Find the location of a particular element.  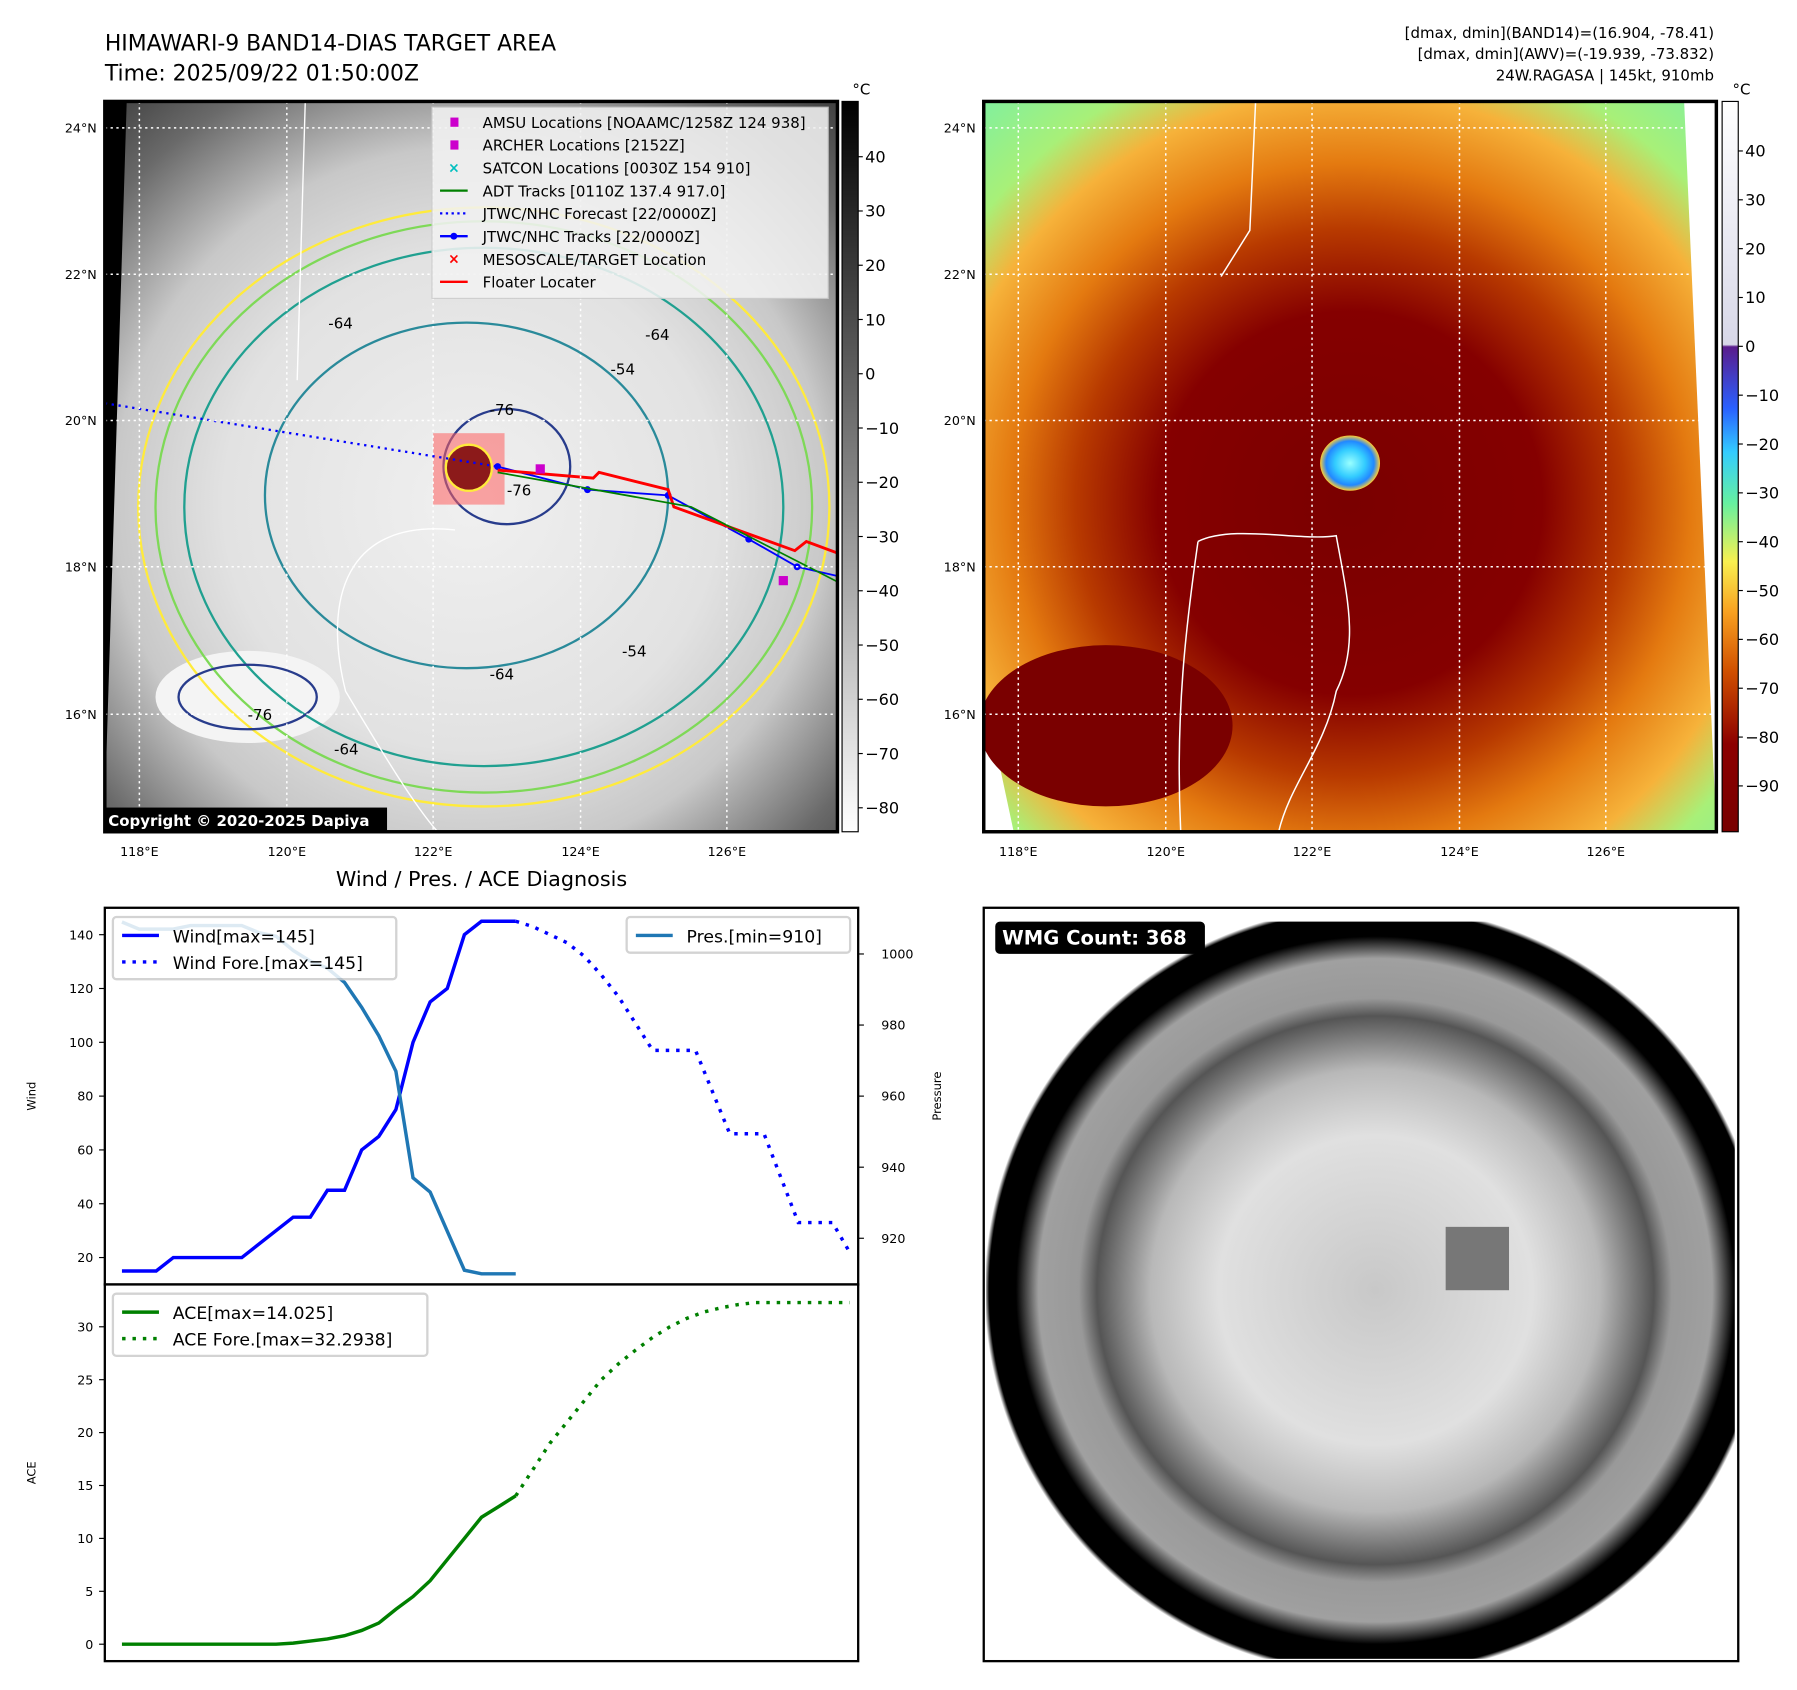

contours is located at coordinates (484, 507).